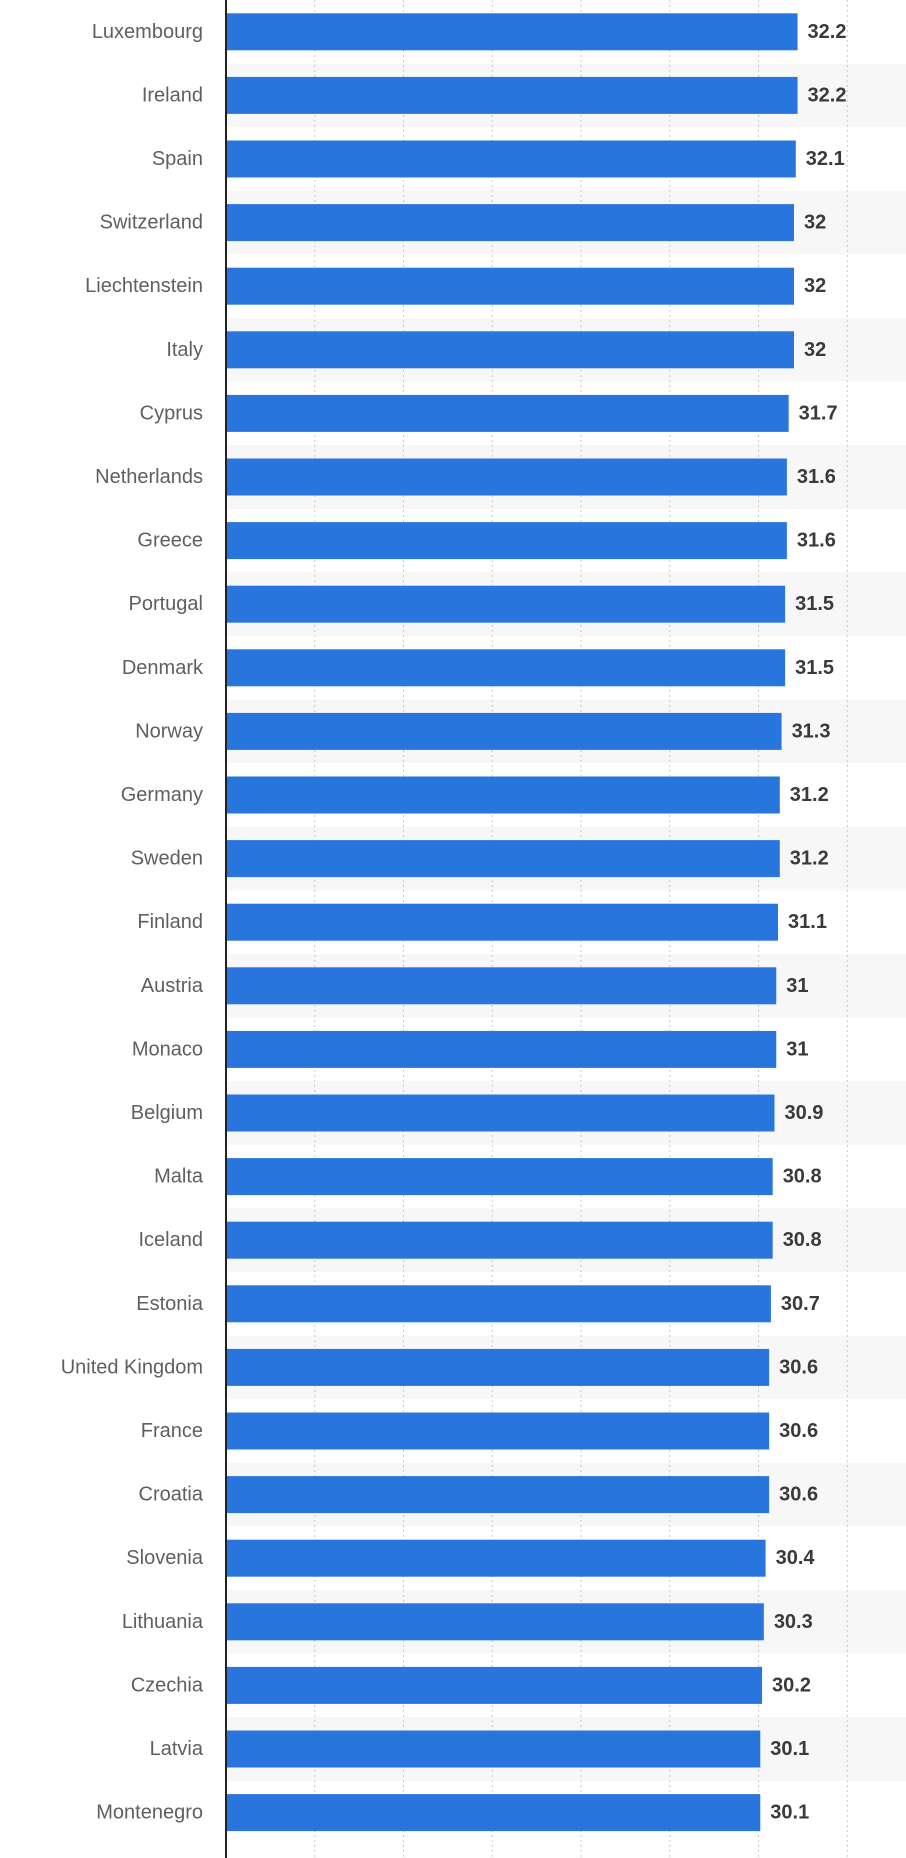  I want to click on category-label: Ireland, so click(172, 95).